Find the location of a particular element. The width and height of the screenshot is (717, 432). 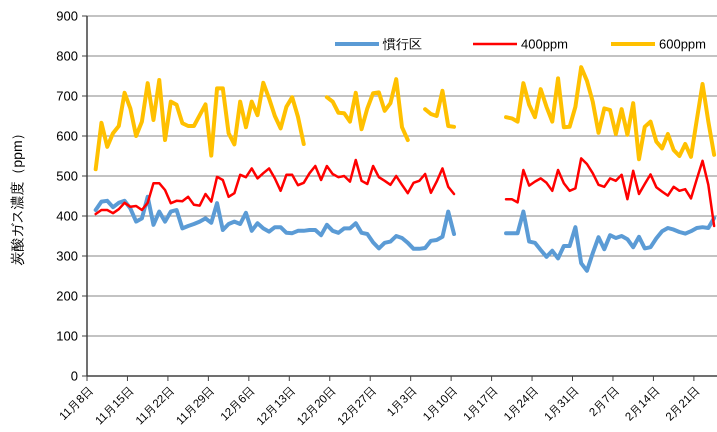

y-tick-label: 800 is located at coordinates (67, 56).